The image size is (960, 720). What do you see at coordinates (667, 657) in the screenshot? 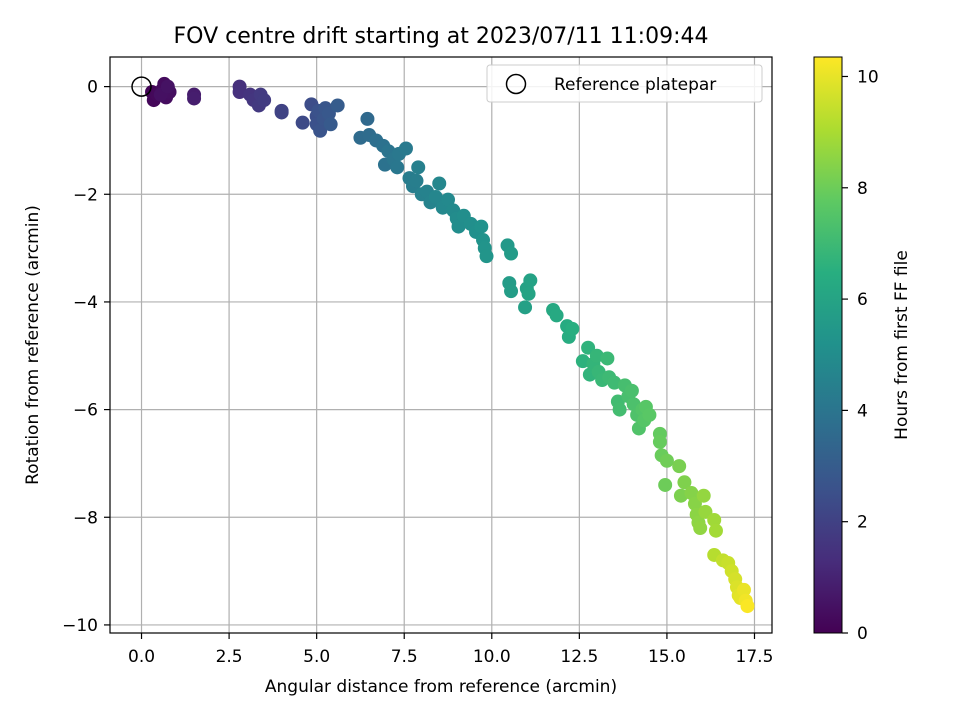
I see `x-tick-label: 15.0` at bounding box center [667, 657].